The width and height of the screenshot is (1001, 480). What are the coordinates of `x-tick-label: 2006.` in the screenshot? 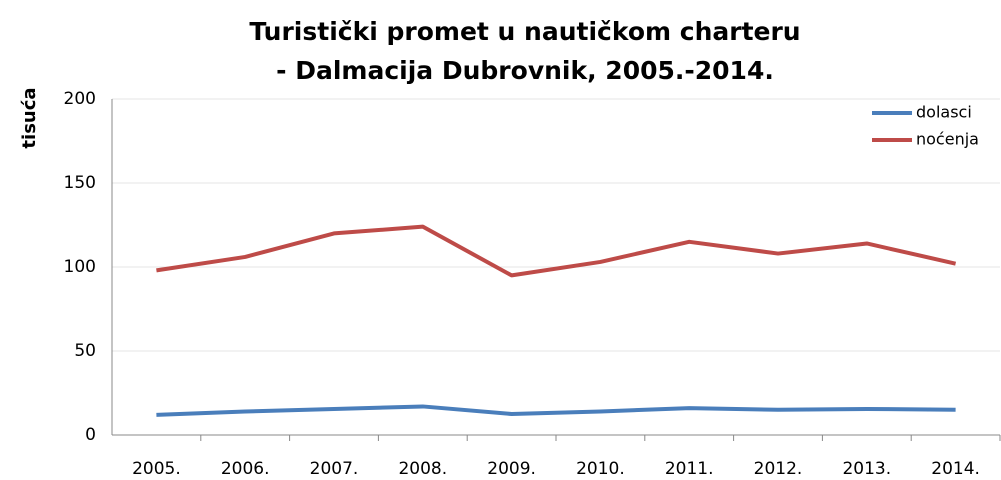 It's located at (245, 469).